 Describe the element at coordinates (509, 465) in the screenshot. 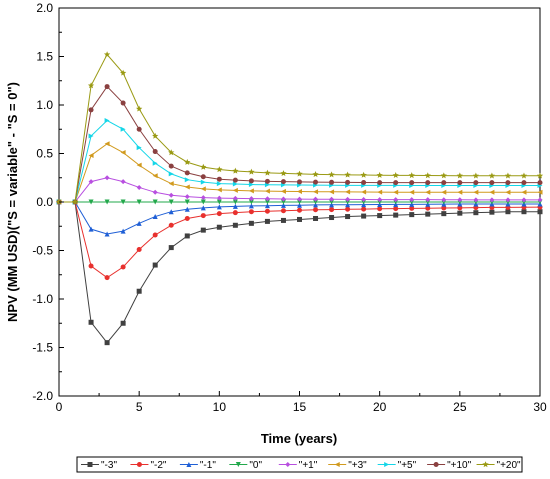

I see `legend-label: "+20"` at that location.